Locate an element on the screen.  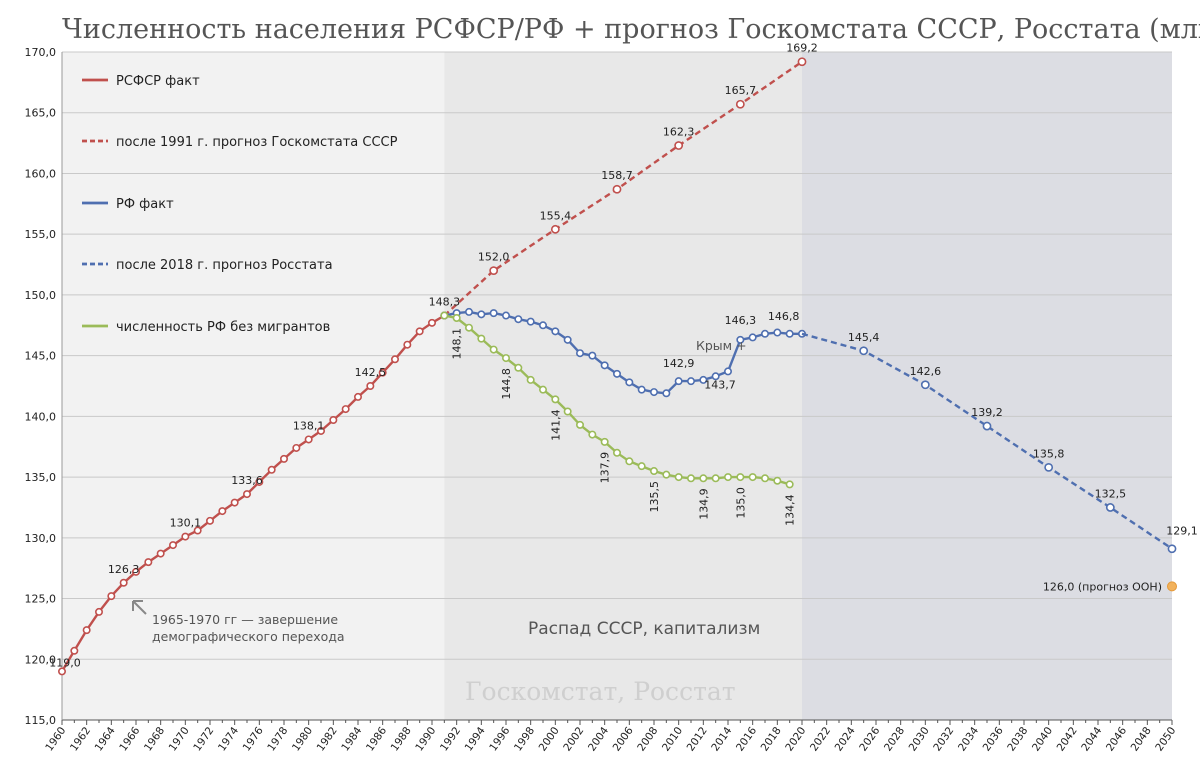
x-tick-label: 1972 is located at coordinates (203, 739).